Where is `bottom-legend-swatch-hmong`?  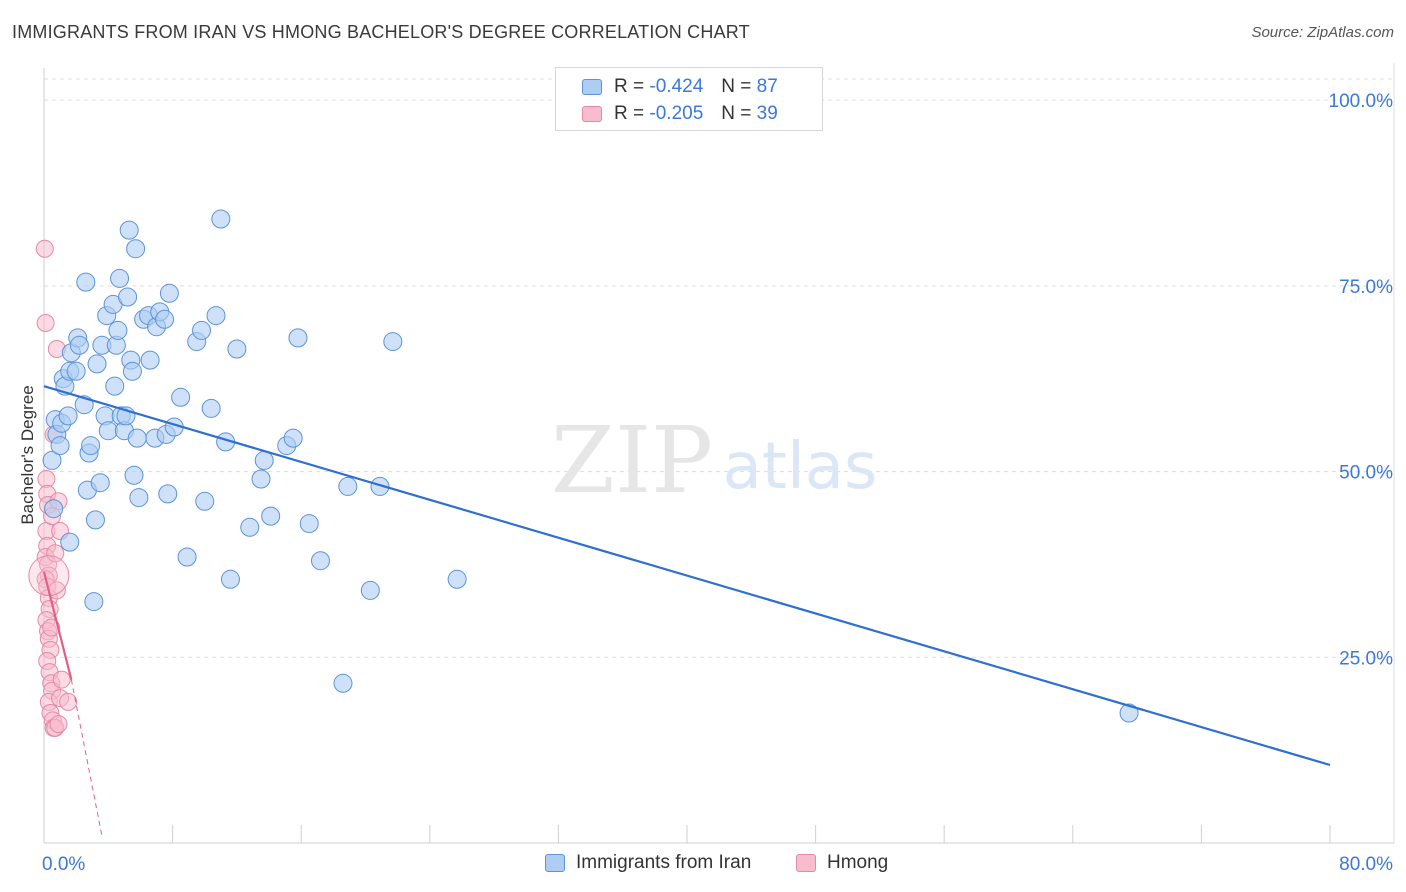
bottom-legend-swatch-hmong is located at coordinates (806, 863).